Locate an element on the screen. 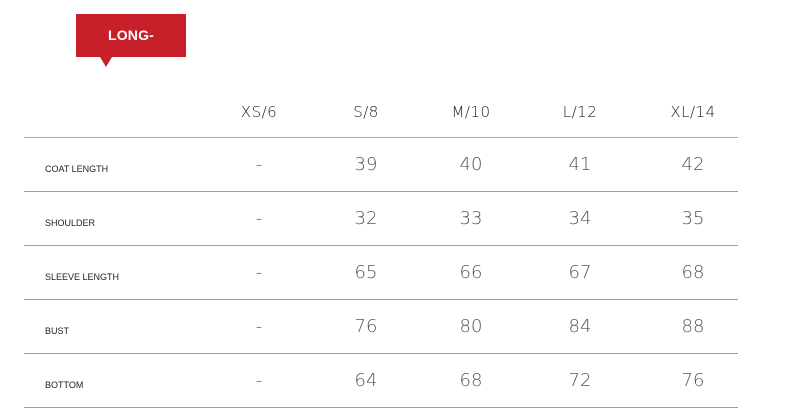  table-cell: 80 is located at coordinates (471, 326).